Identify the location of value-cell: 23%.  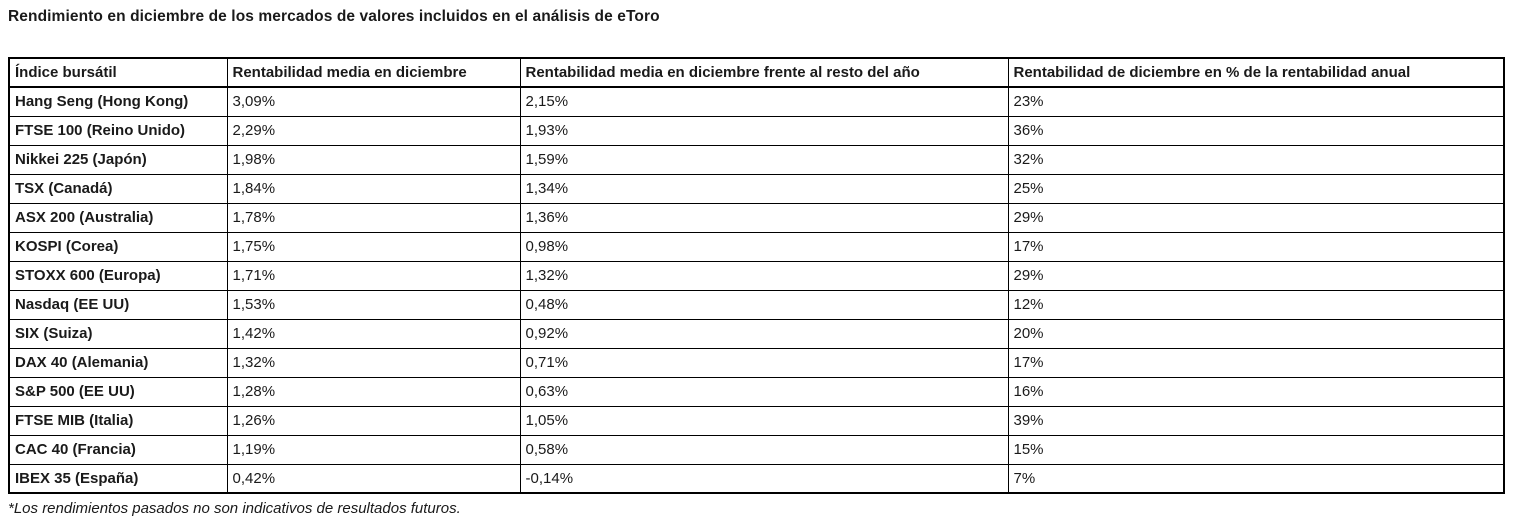
(1256, 101).